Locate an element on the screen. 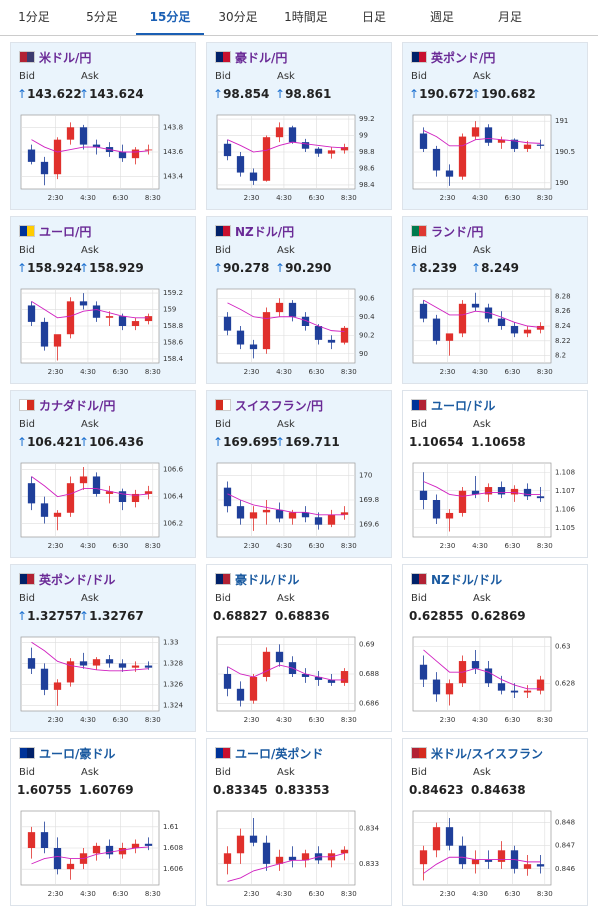 This screenshot has width=598, height=910. ask-label: Ask is located at coordinates (286, 598).